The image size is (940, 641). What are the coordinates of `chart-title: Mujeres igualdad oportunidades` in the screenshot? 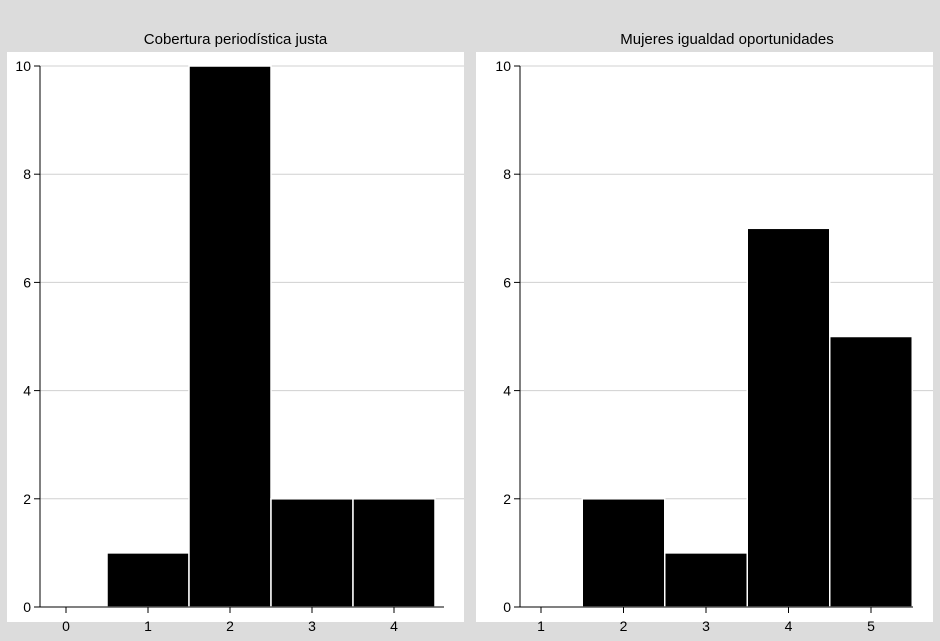 It's located at (726, 39).